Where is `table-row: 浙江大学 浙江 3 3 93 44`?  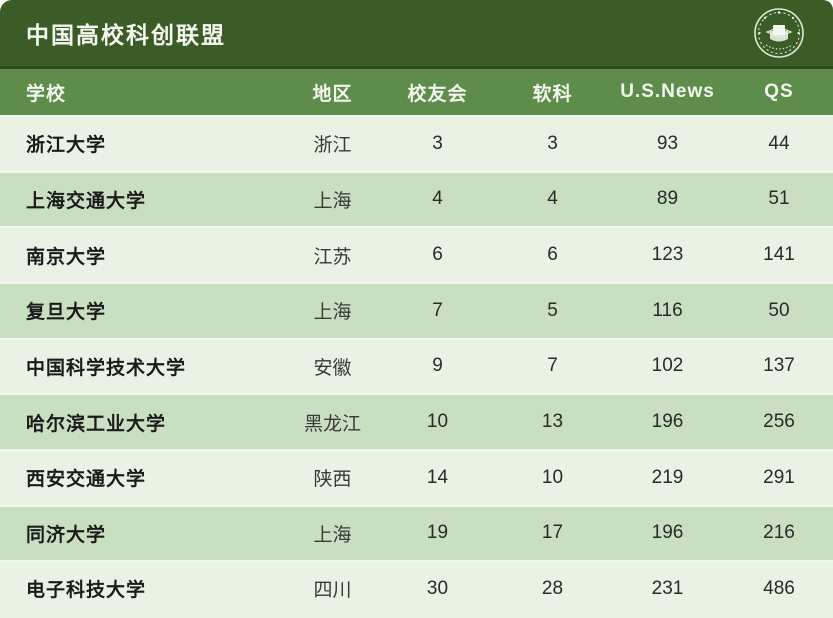
table-row: 浙江大学 浙江 3 3 93 44 is located at coordinates (416, 143).